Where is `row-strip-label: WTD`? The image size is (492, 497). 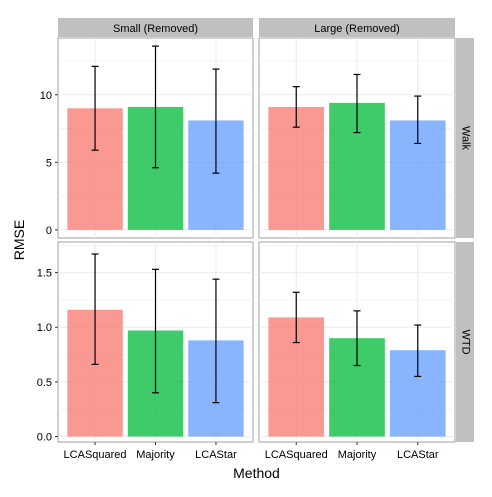 row-strip-label: WTD is located at coordinates (466, 341).